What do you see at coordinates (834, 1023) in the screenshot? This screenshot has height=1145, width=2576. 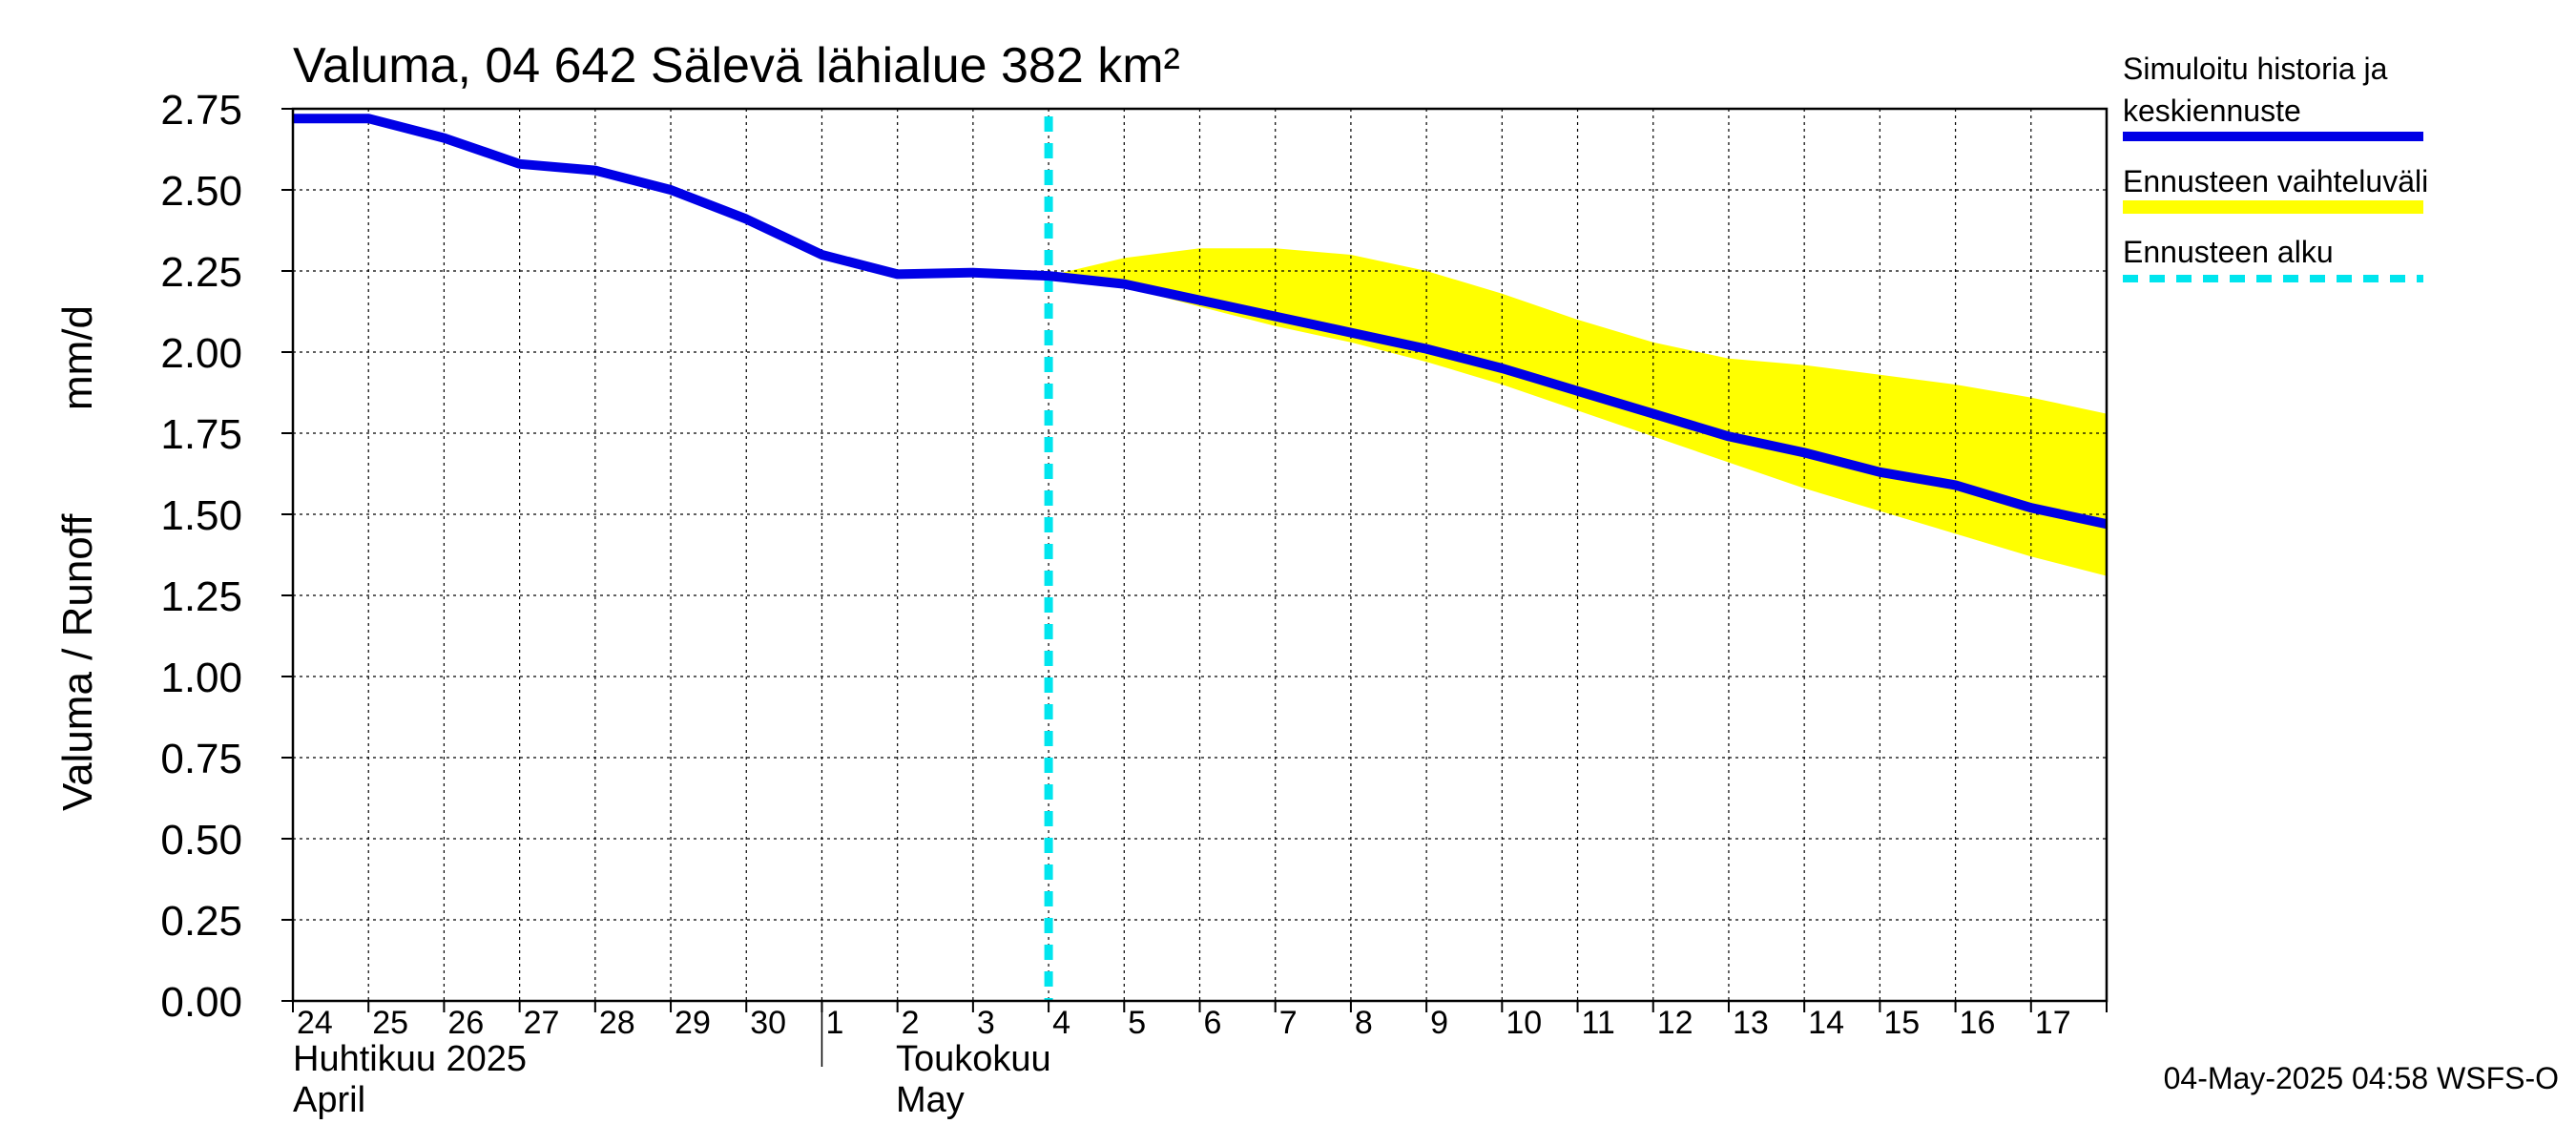 I see `x-tick-label: 1` at bounding box center [834, 1023].